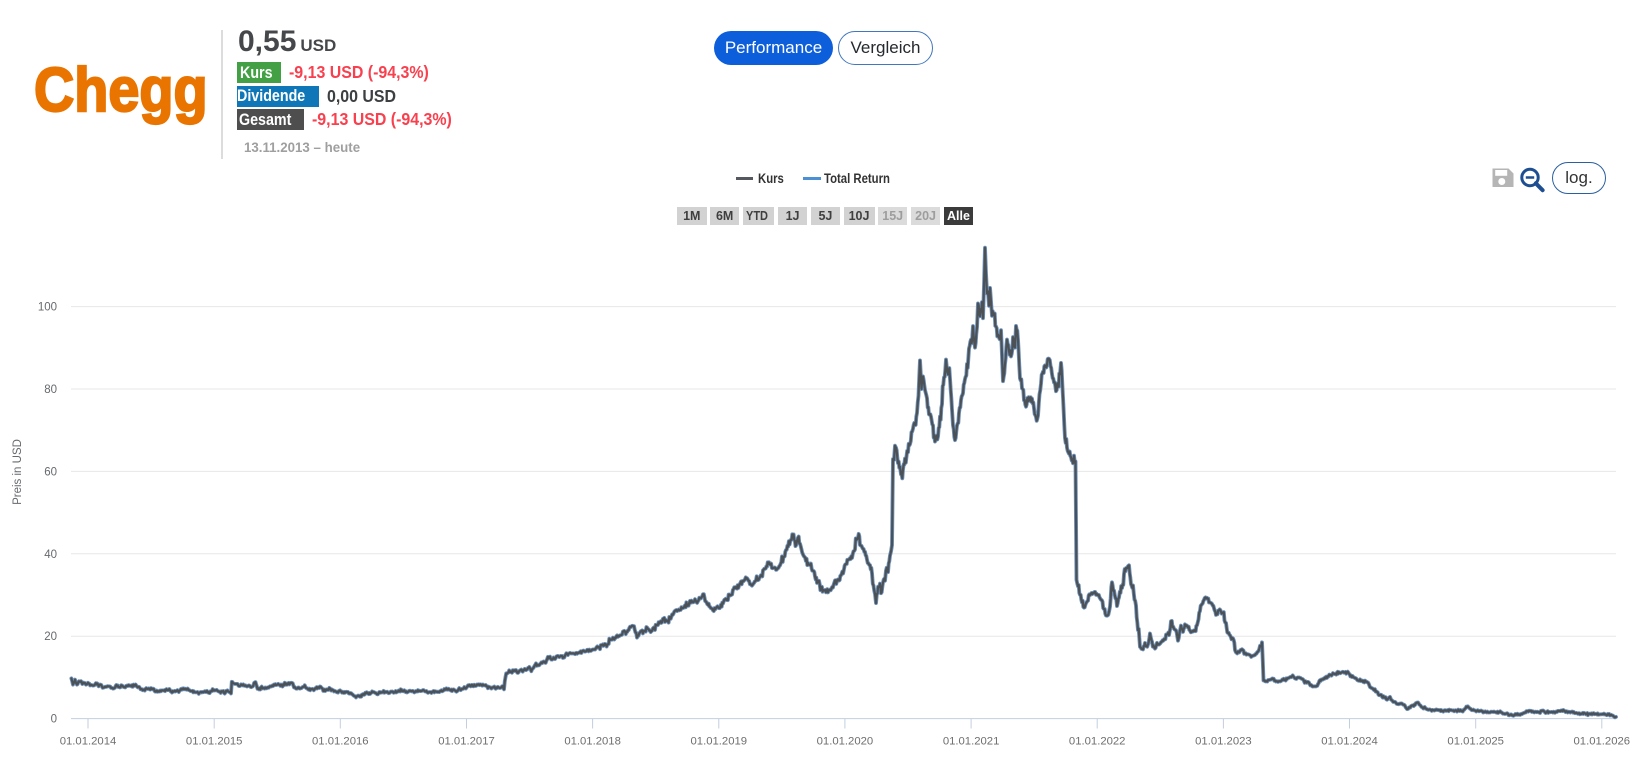 Image resolution: width=1630 pixels, height=760 pixels. What do you see at coordinates (50, 472) in the screenshot?
I see `svg-text: 60` at bounding box center [50, 472].